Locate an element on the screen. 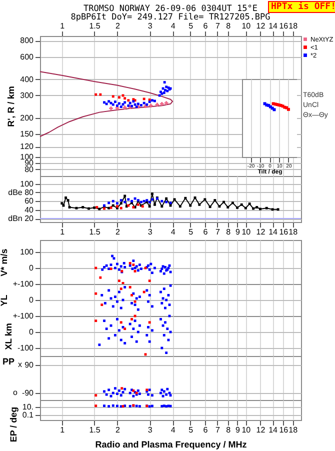  y-tick-label: 600 is located at coordinates (27, 57).